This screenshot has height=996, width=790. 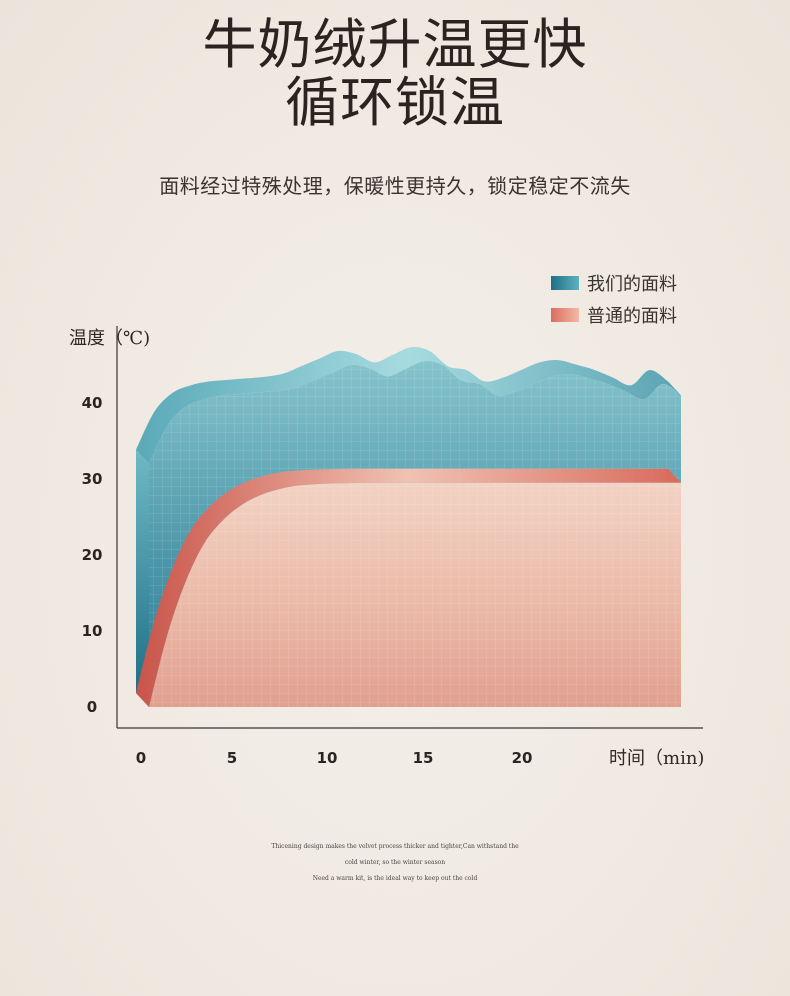 What do you see at coordinates (92, 479) in the screenshot?
I see `y-tick-label: 30` at bounding box center [92, 479].